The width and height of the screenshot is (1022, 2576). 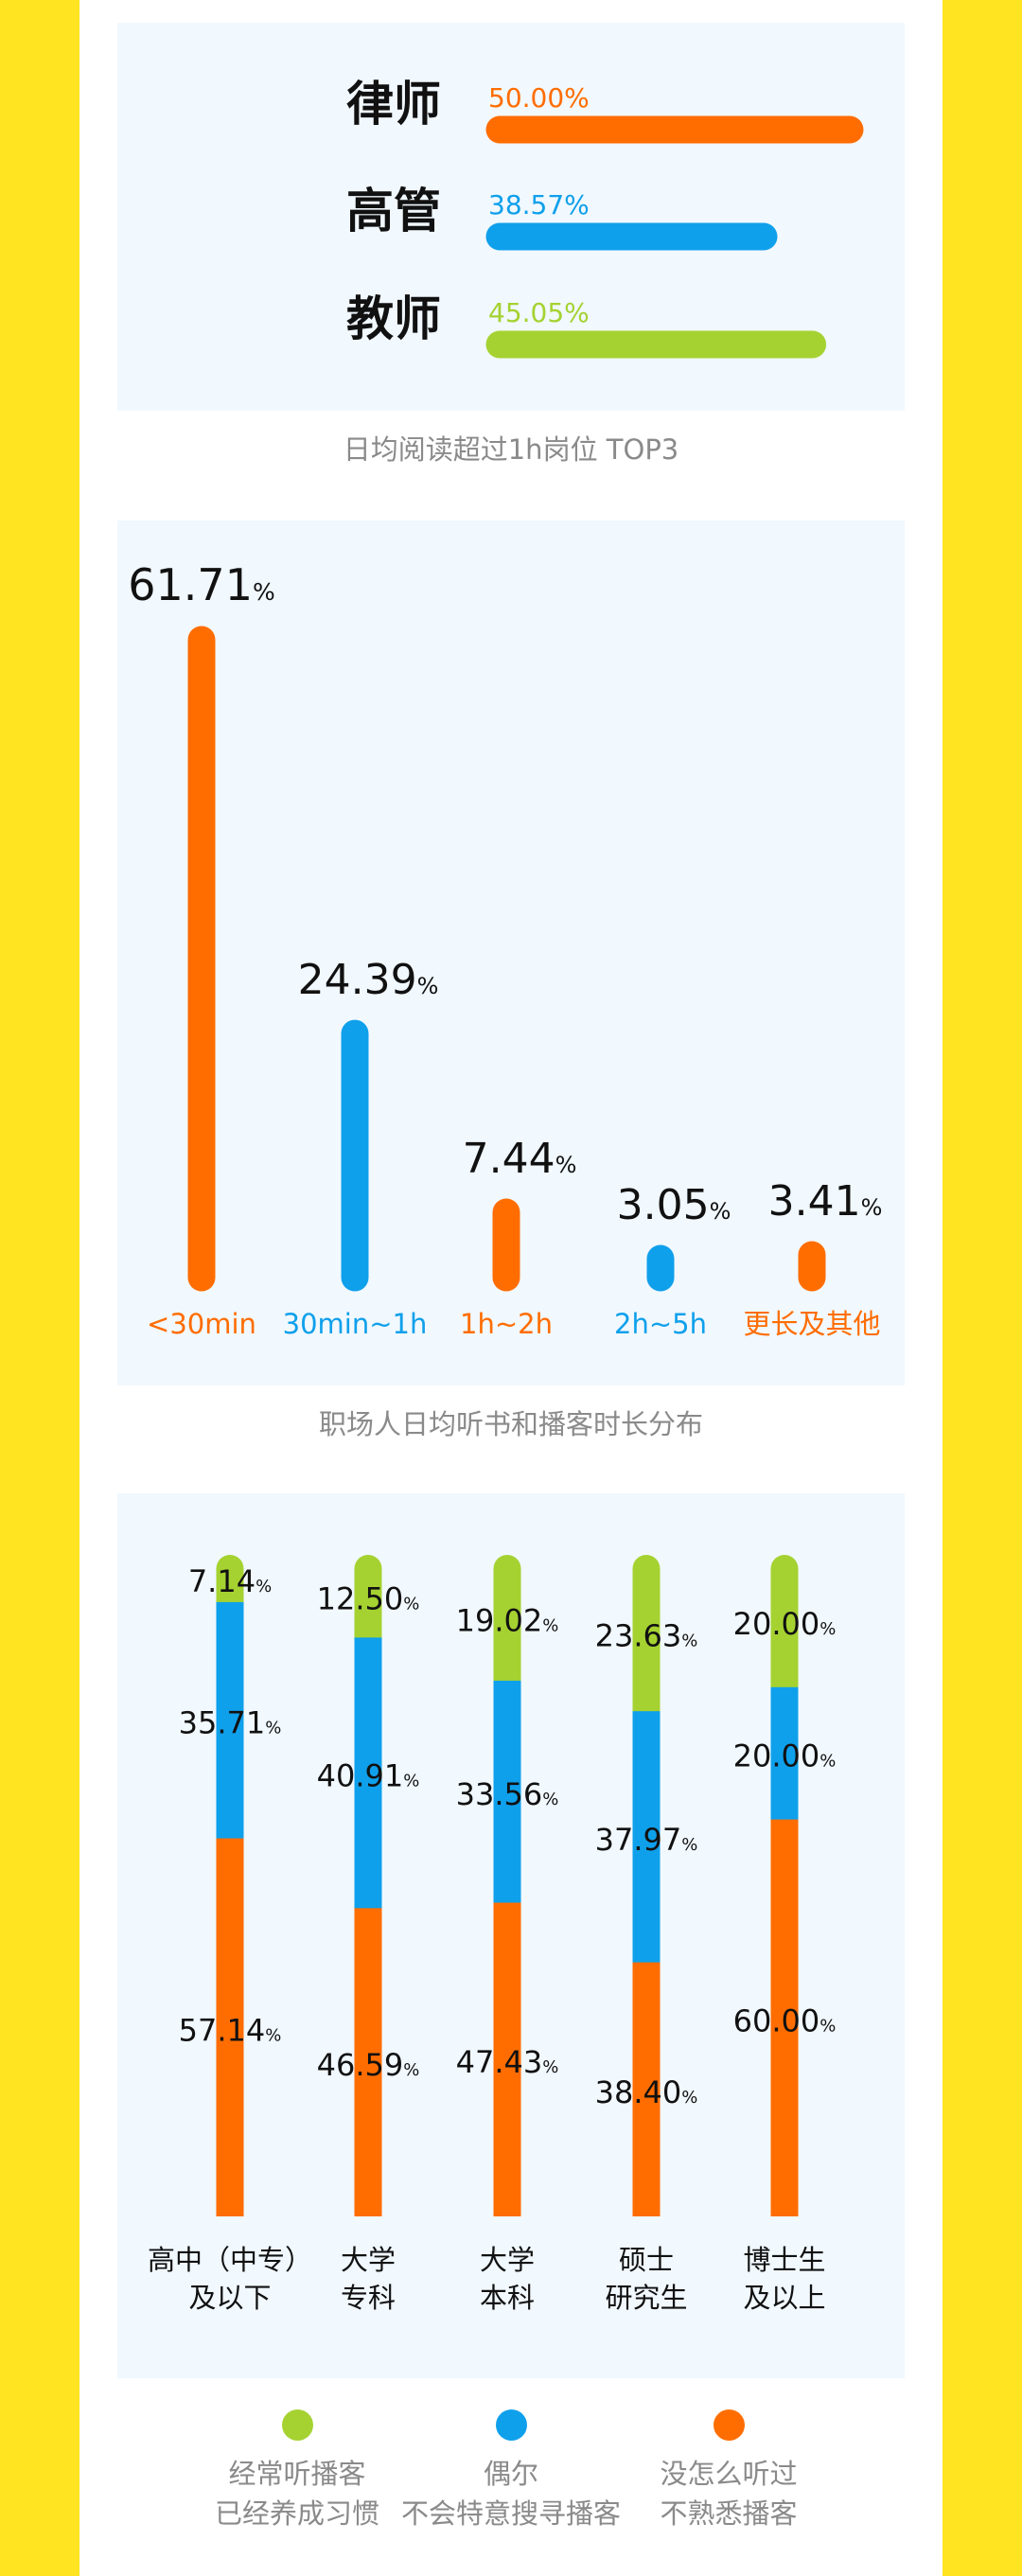 I want to click on top-jobs-caption: 日均阅读超过1h岗位 TOP3, so click(x=511, y=449).